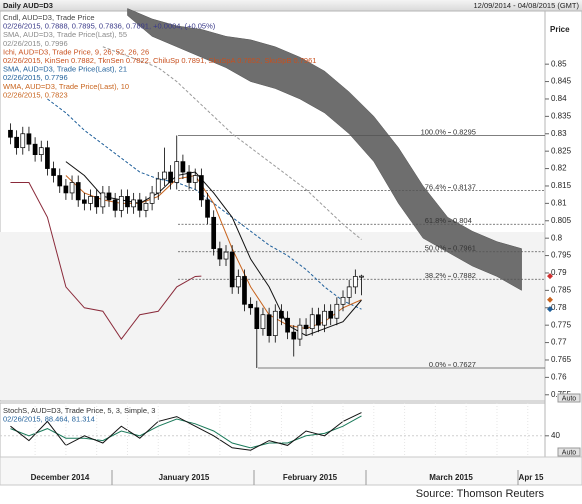 The height and width of the screenshot is (504, 582). What do you see at coordinates (462, 220) in the screenshot?
I see `fib-value: 0.804` at bounding box center [462, 220].